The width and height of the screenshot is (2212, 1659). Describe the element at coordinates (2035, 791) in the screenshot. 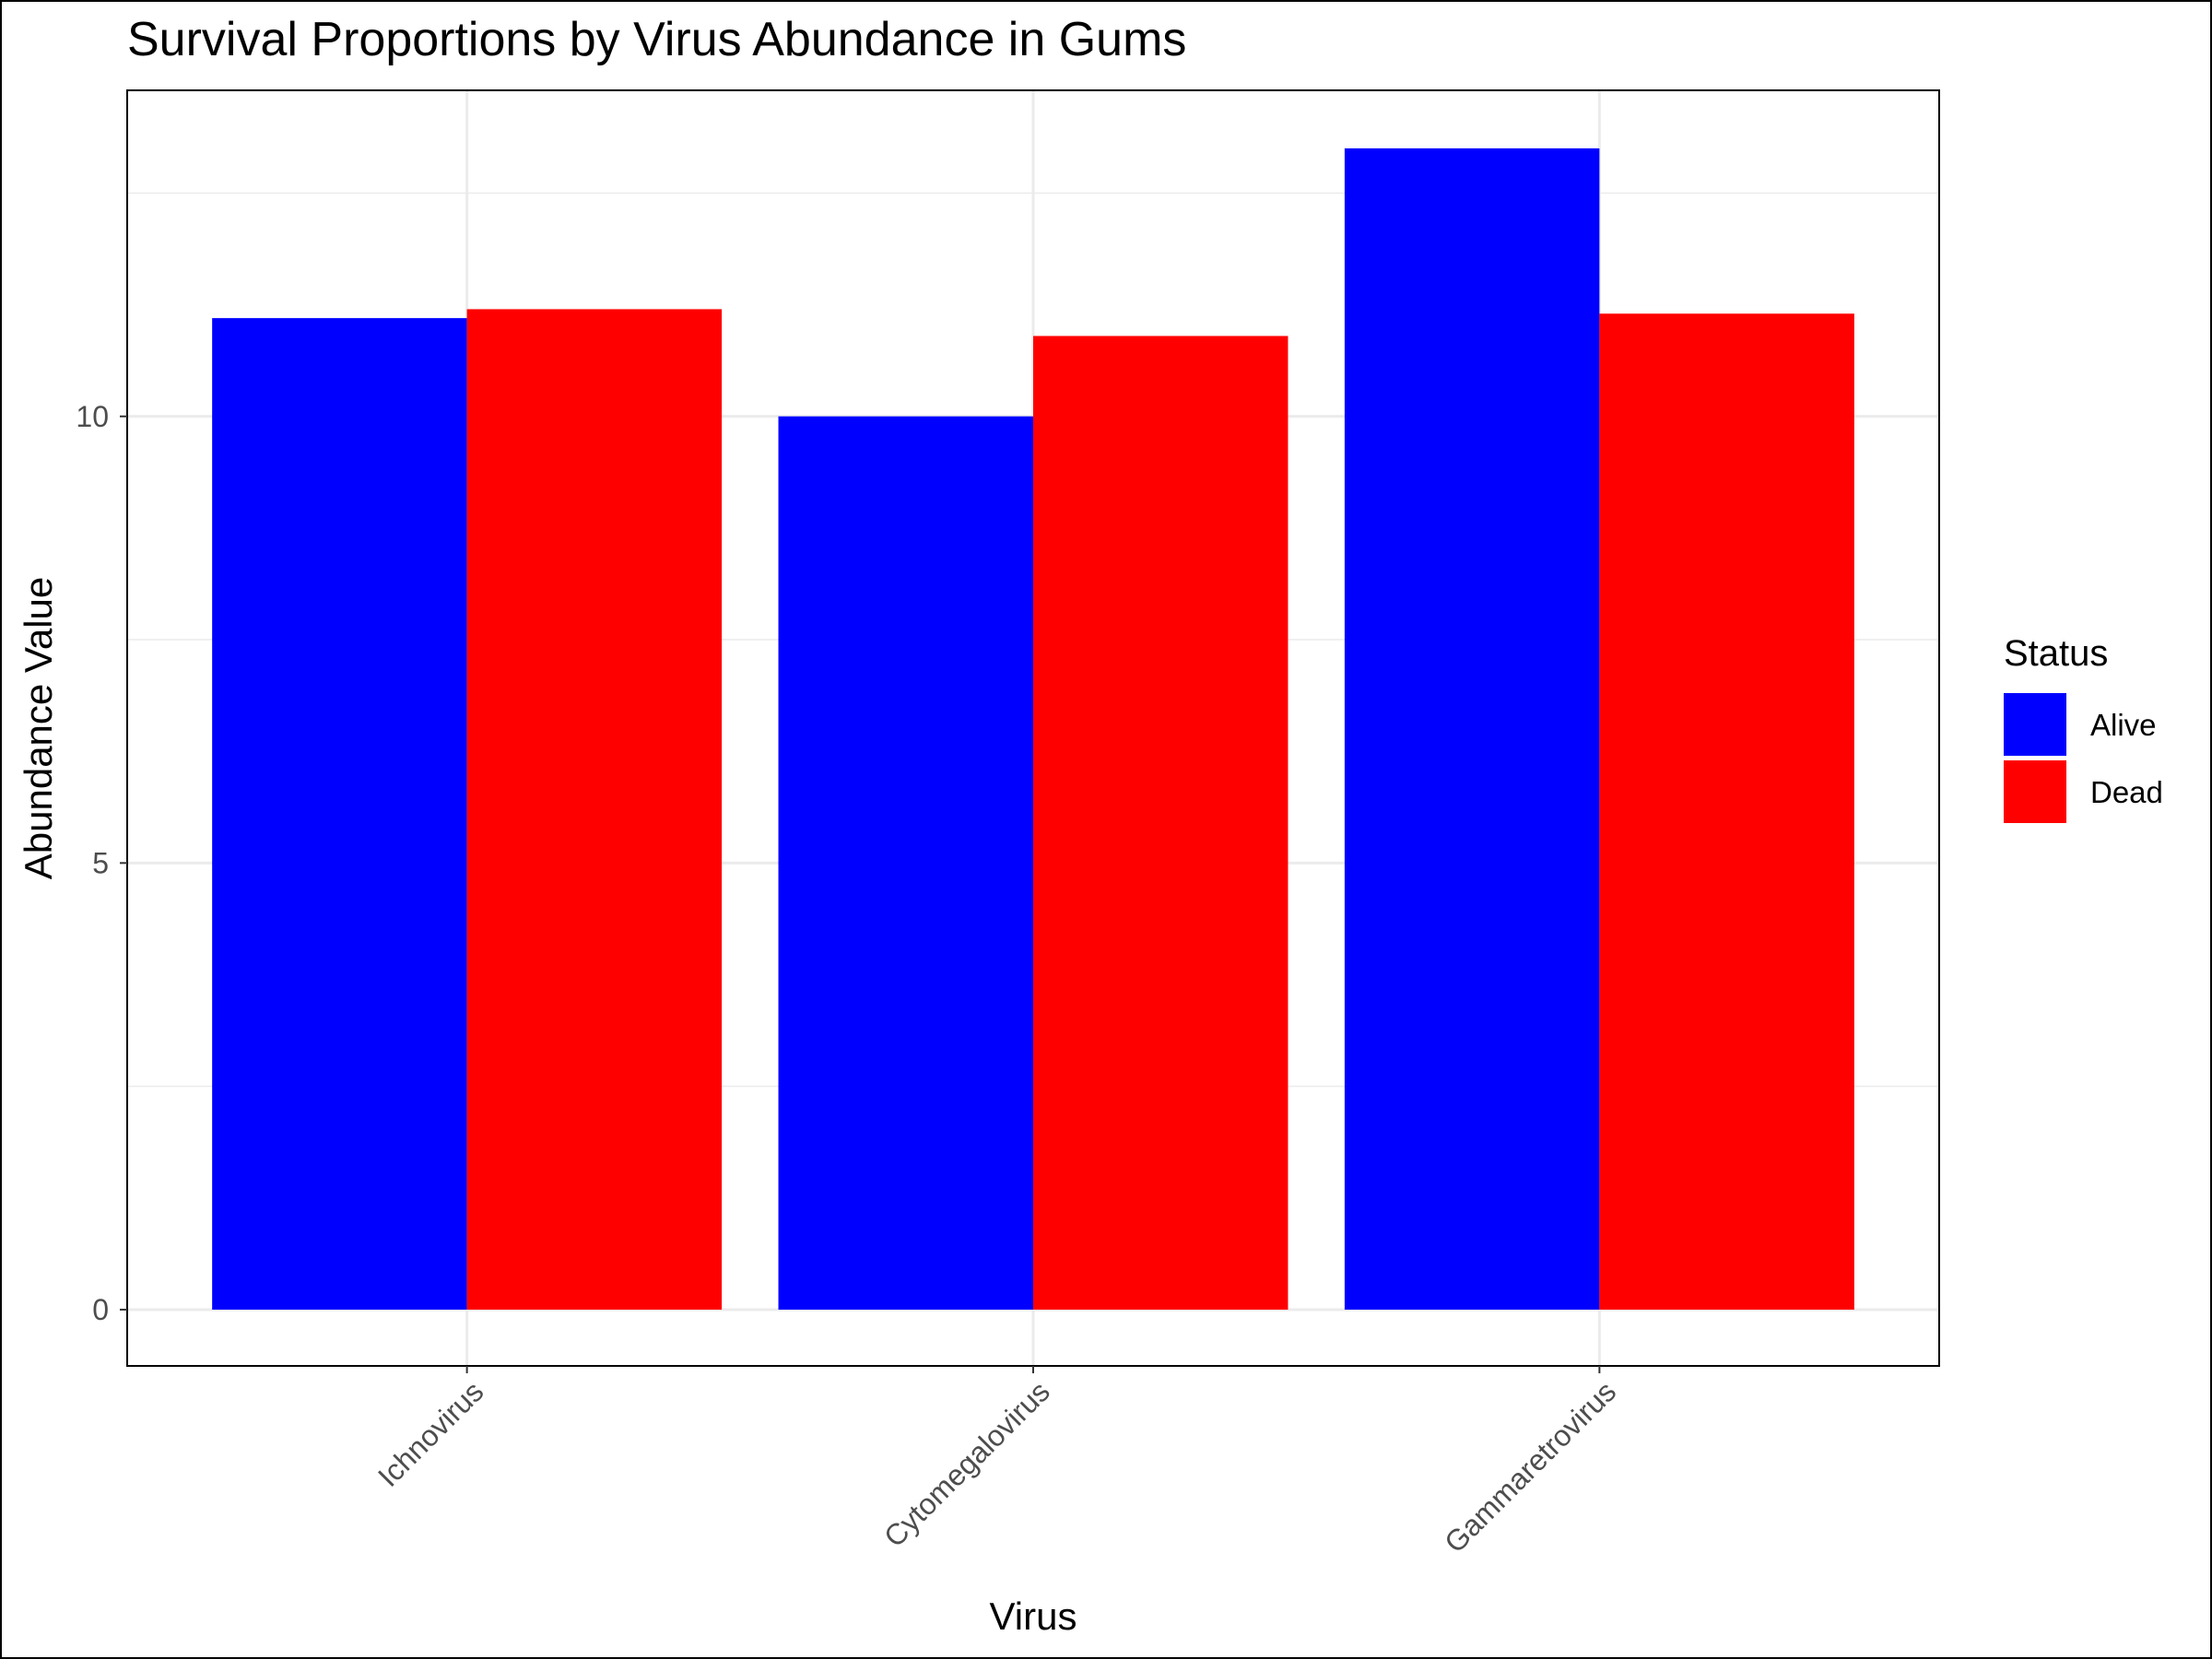

I see `legend-key-dead` at that location.